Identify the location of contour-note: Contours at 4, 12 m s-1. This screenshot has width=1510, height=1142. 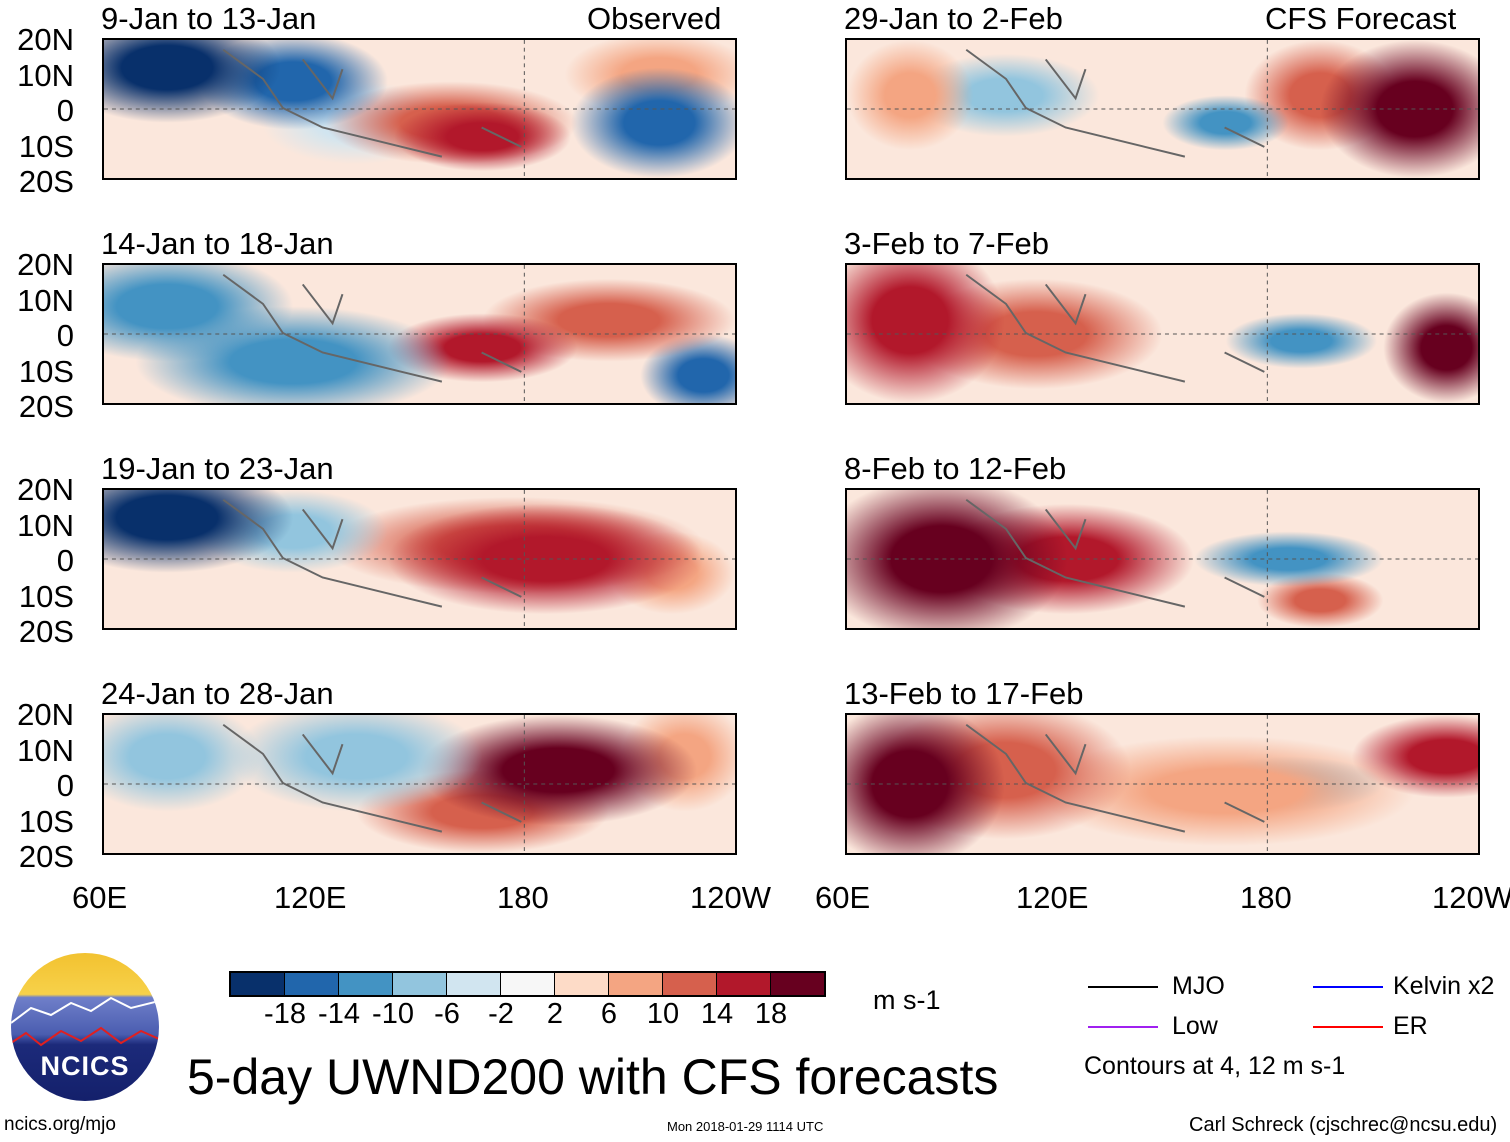
(1215, 1066).